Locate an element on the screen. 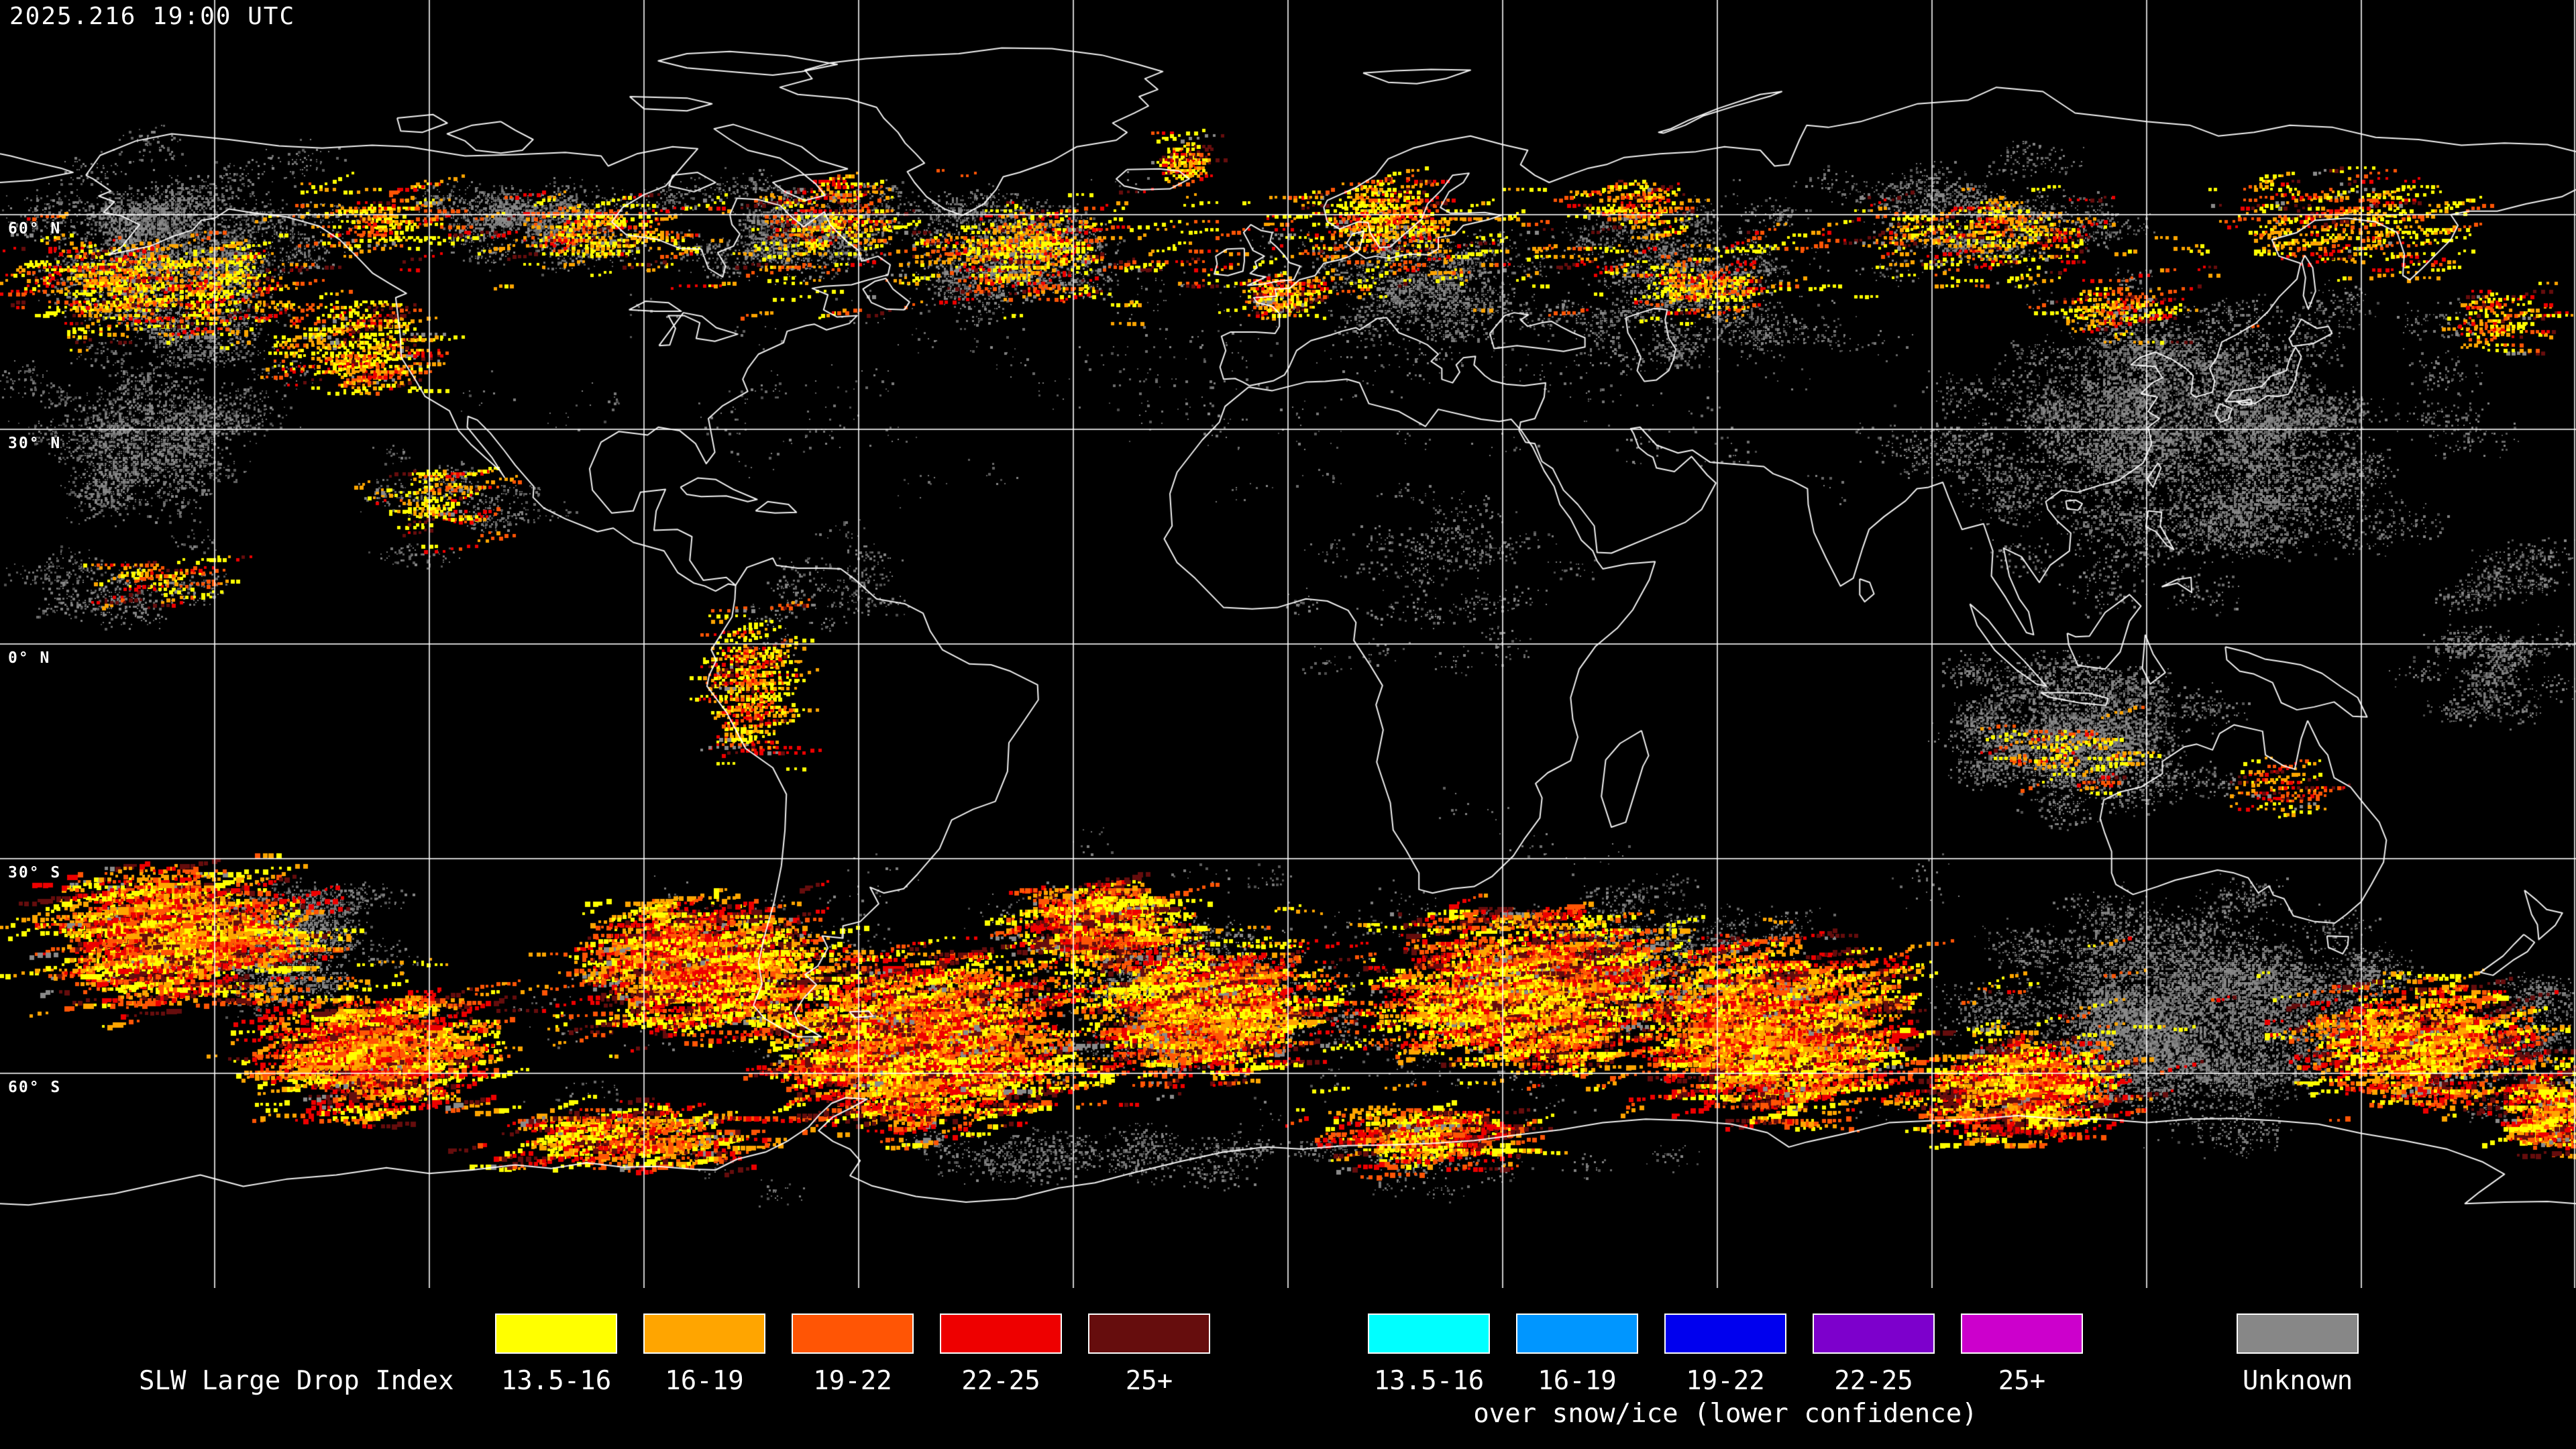  timestamp: 2025.216 19:00 UTC is located at coordinates (152, 16).